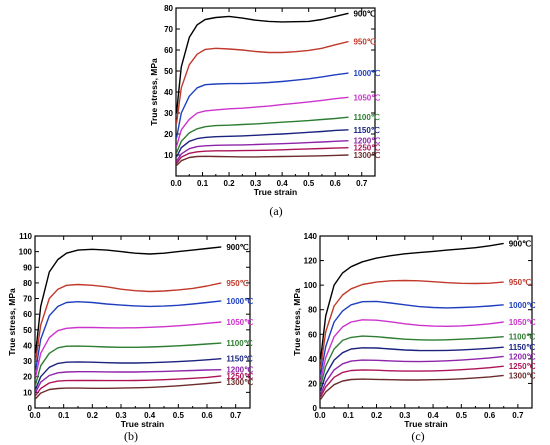  What do you see at coordinates (362, 183) in the screenshot?
I see `x-tick-label-a: 0.7` at bounding box center [362, 183].